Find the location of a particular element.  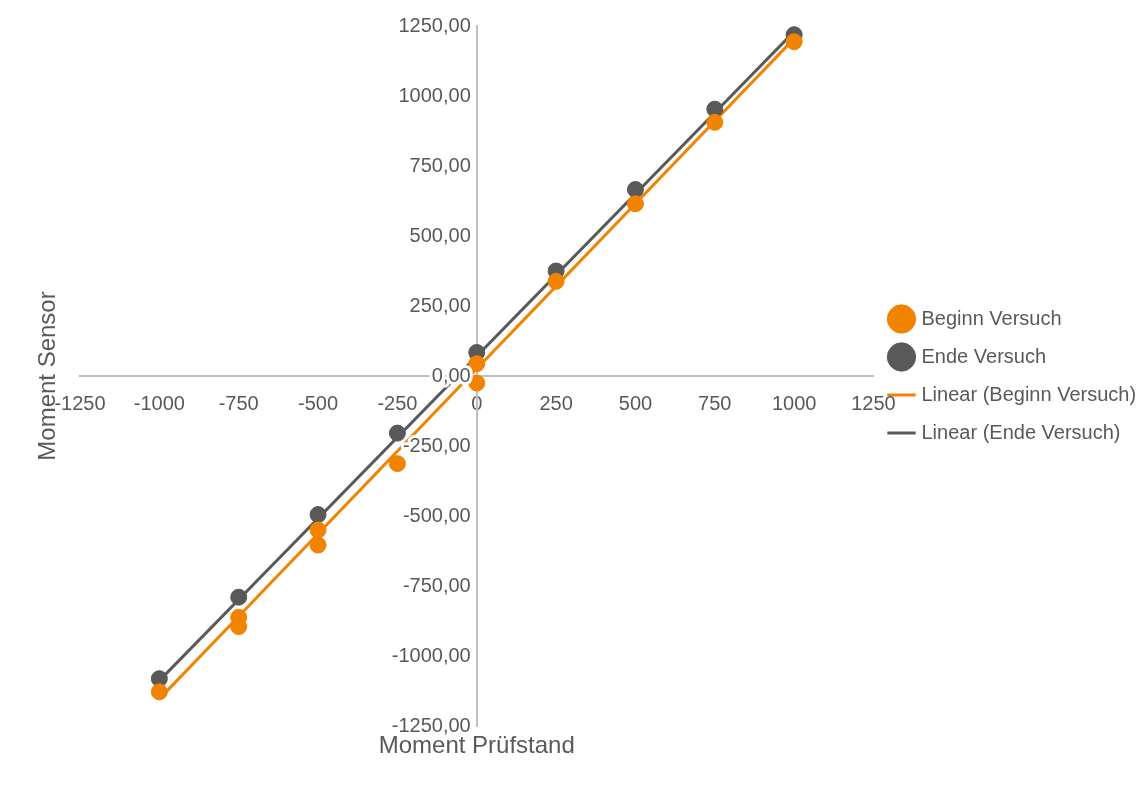

y-tick-label: 750,00 is located at coordinates (440, 164).